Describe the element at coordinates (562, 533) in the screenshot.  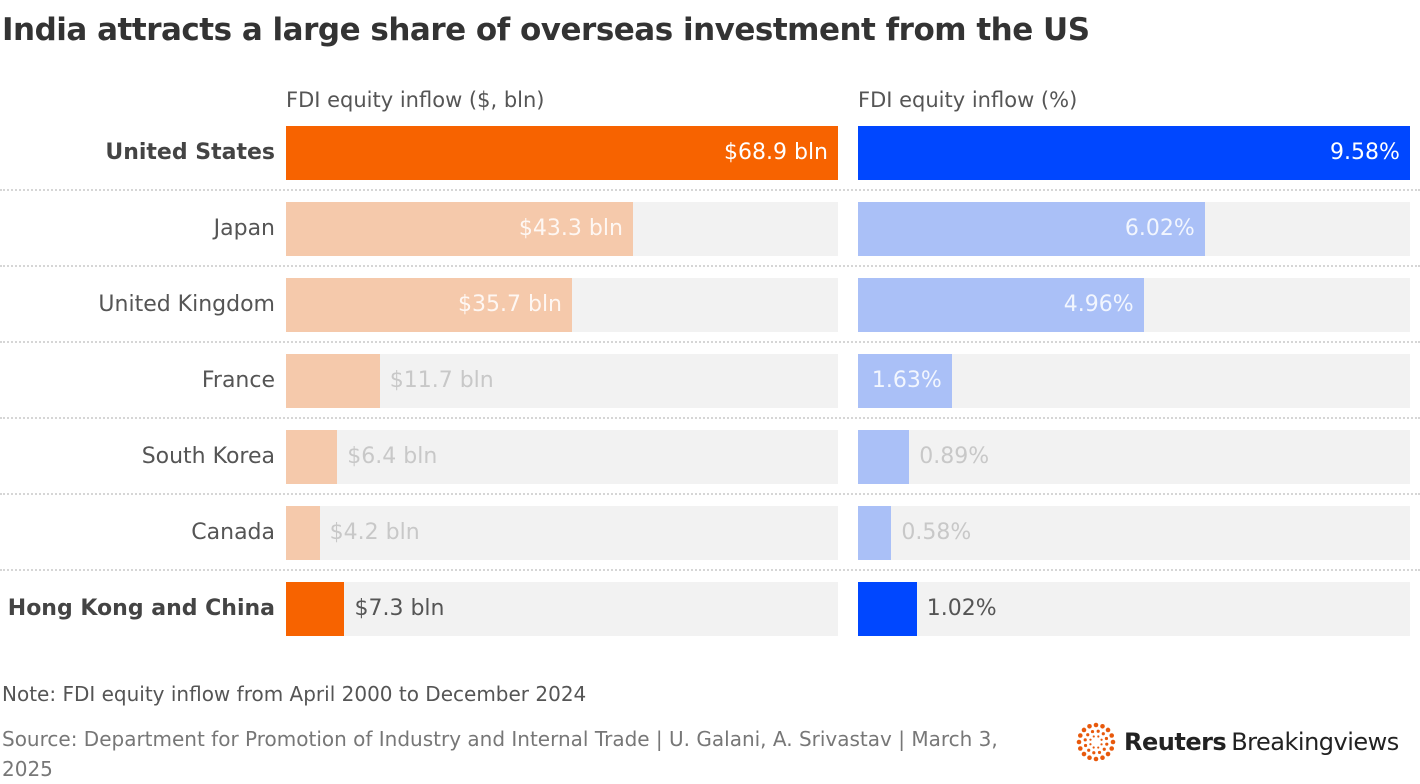
I see `bar-track: $4.2 bln` at that location.